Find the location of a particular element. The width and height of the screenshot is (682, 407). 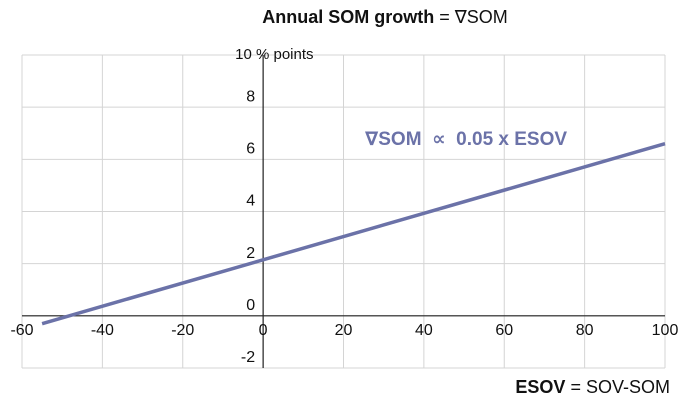

y-tick-label: 6 is located at coordinates (250, 149).